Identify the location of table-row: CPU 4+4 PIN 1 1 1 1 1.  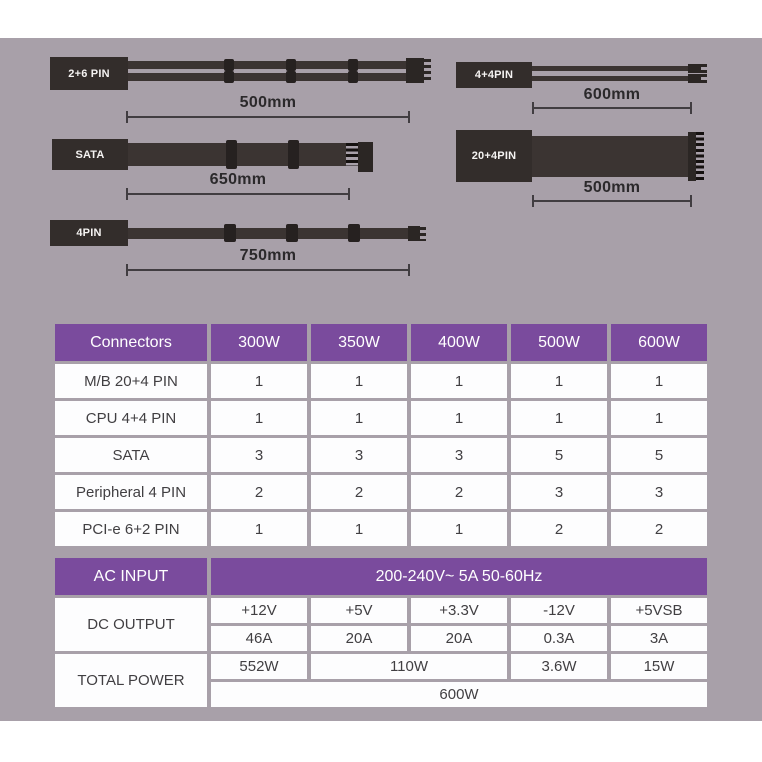
(381, 418).